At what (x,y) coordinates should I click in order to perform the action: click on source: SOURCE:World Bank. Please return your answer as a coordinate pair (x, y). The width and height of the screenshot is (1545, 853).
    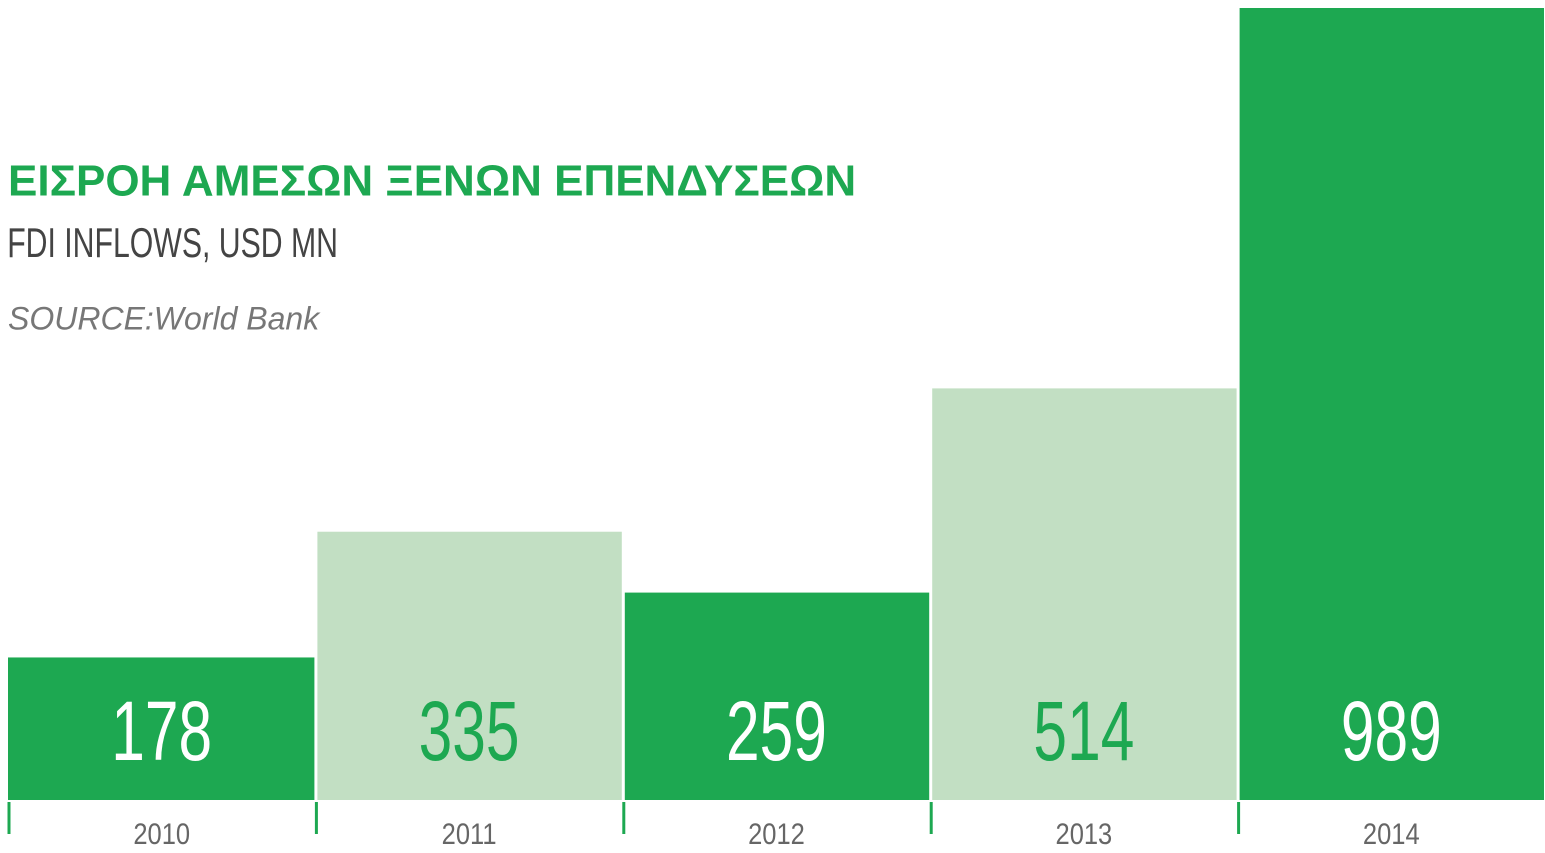
    Looking at the image, I should click on (164, 318).